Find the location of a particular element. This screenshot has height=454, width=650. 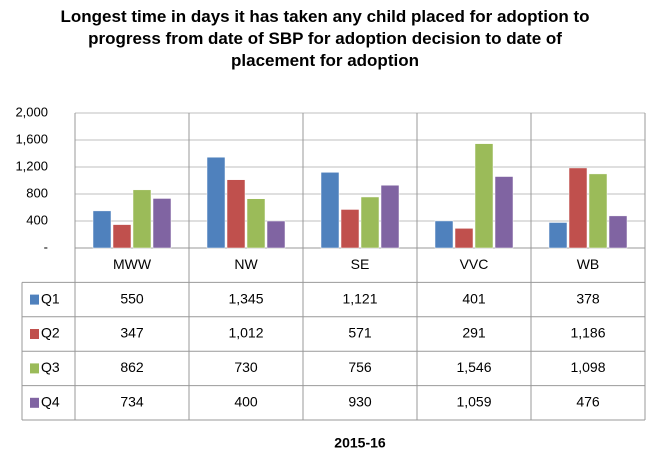

table-cell: 1,121 is located at coordinates (359, 298).